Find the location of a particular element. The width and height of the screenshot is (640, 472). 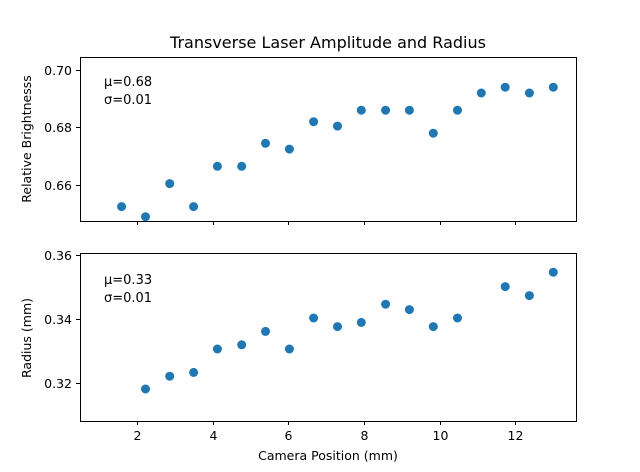

chart-title: Transverse Laser Amplitude and Radius is located at coordinates (327, 42).